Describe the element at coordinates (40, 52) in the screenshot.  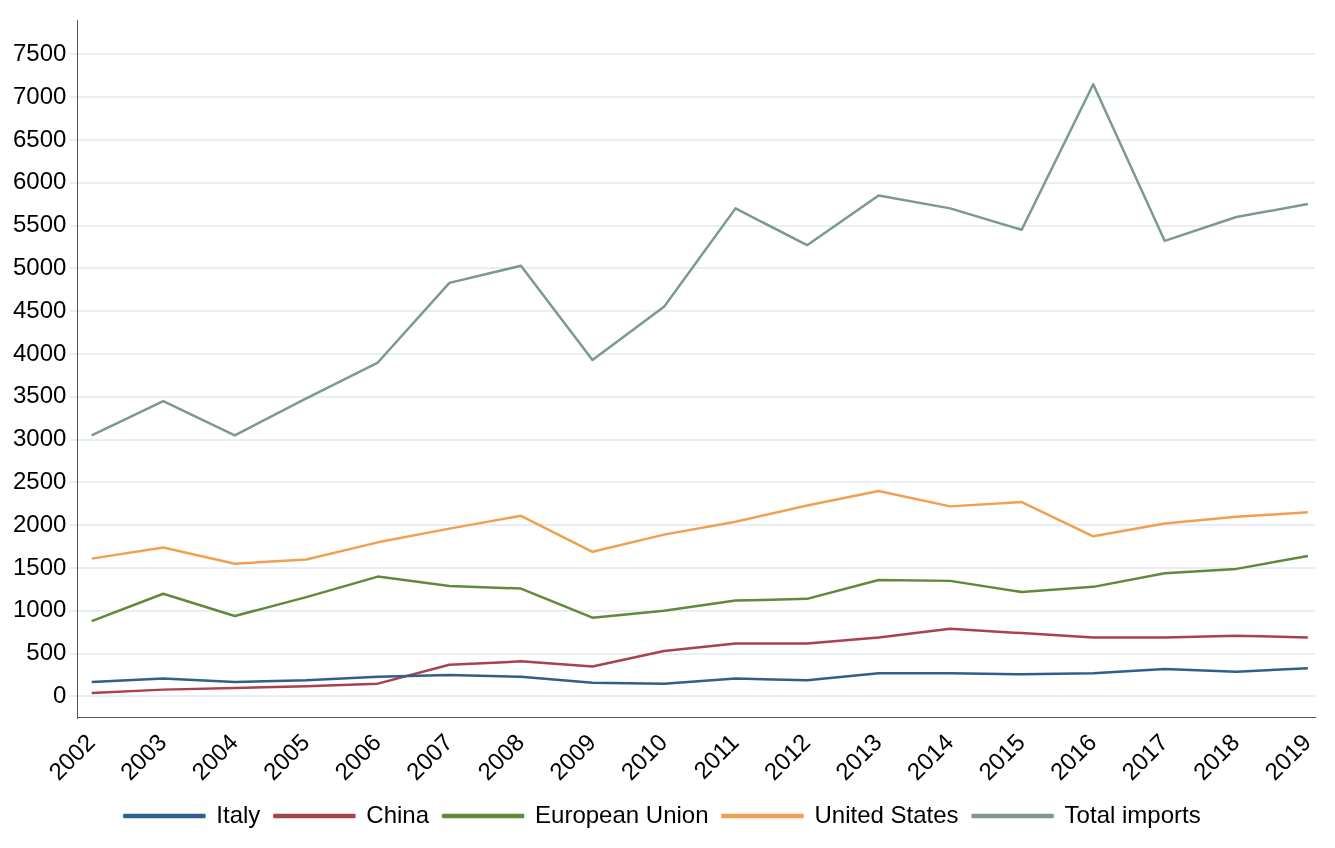
I see `y-tick-label: 7500` at that location.